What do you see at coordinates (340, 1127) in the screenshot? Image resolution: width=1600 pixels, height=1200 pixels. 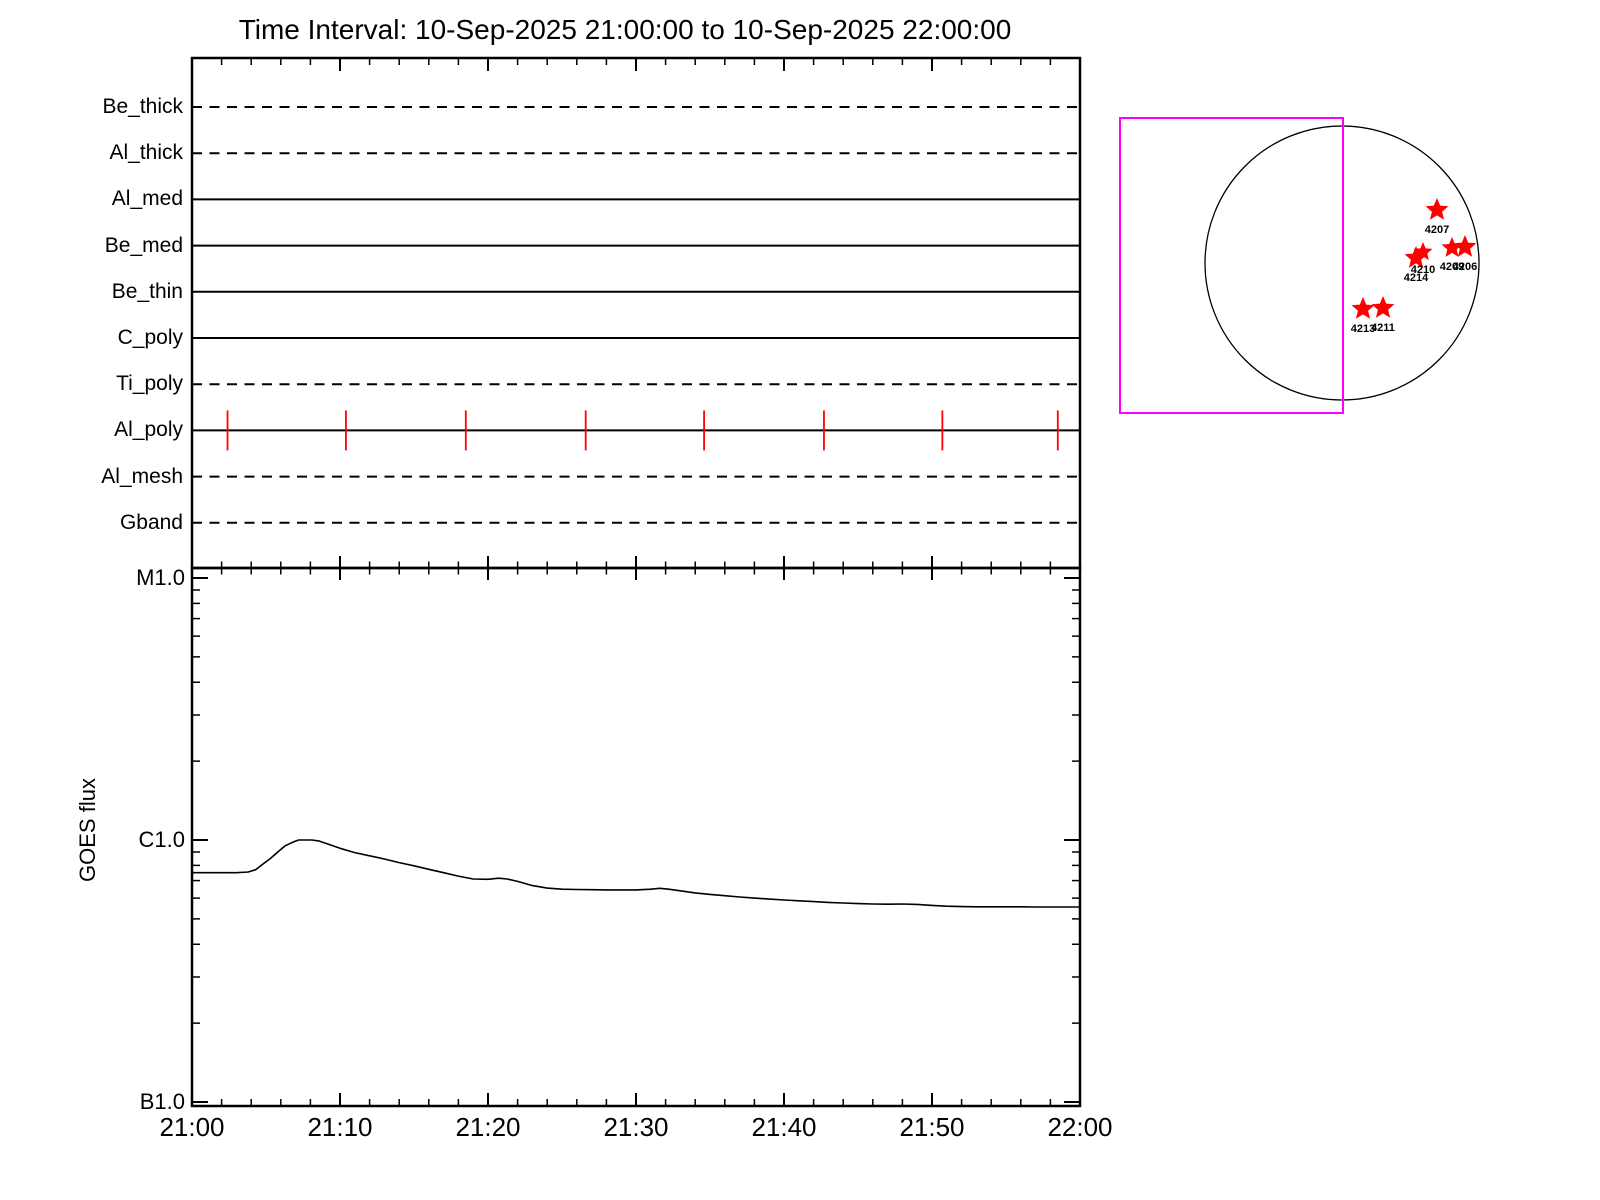 I see `xtick-2110: 21:10` at bounding box center [340, 1127].